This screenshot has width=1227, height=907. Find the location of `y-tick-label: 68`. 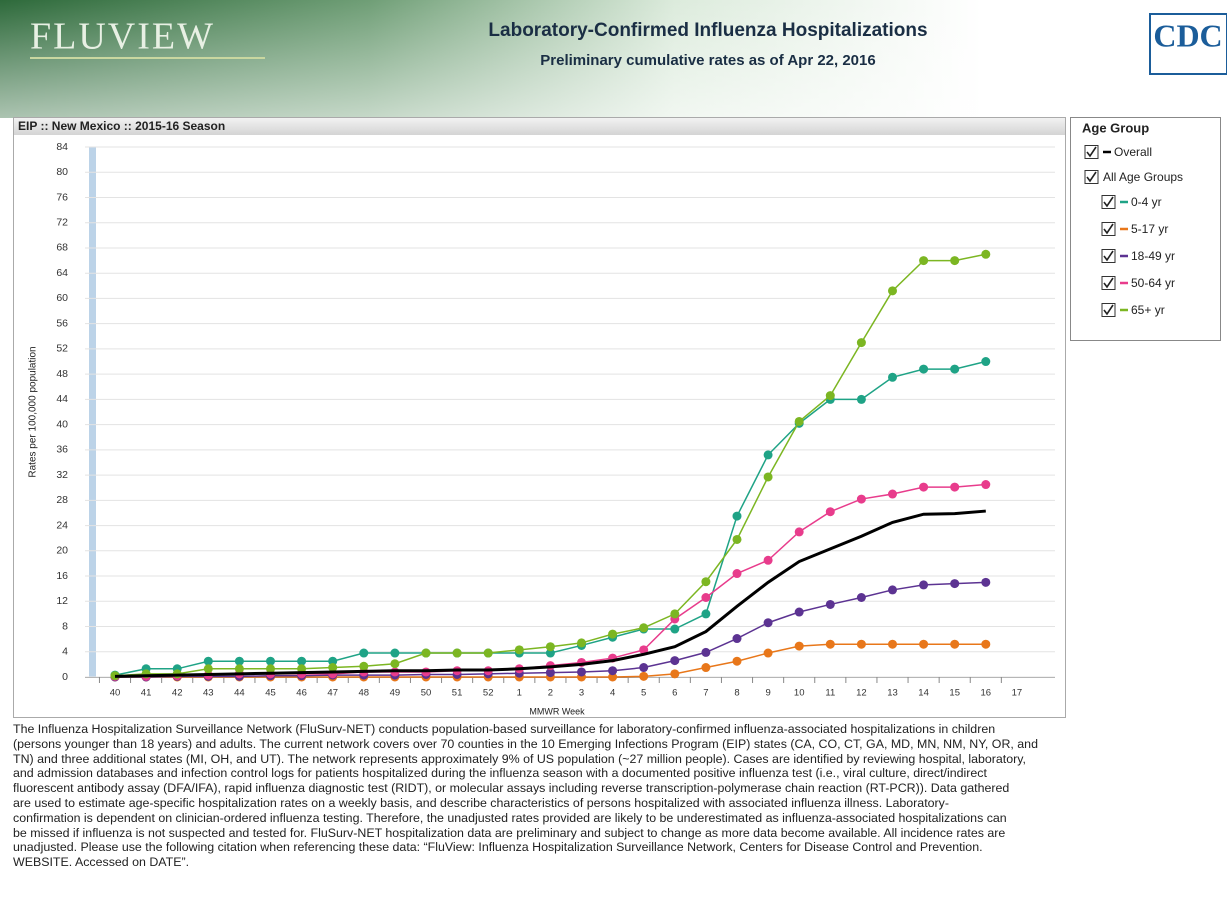

y-tick-label: 68 is located at coordinates (62, 248).